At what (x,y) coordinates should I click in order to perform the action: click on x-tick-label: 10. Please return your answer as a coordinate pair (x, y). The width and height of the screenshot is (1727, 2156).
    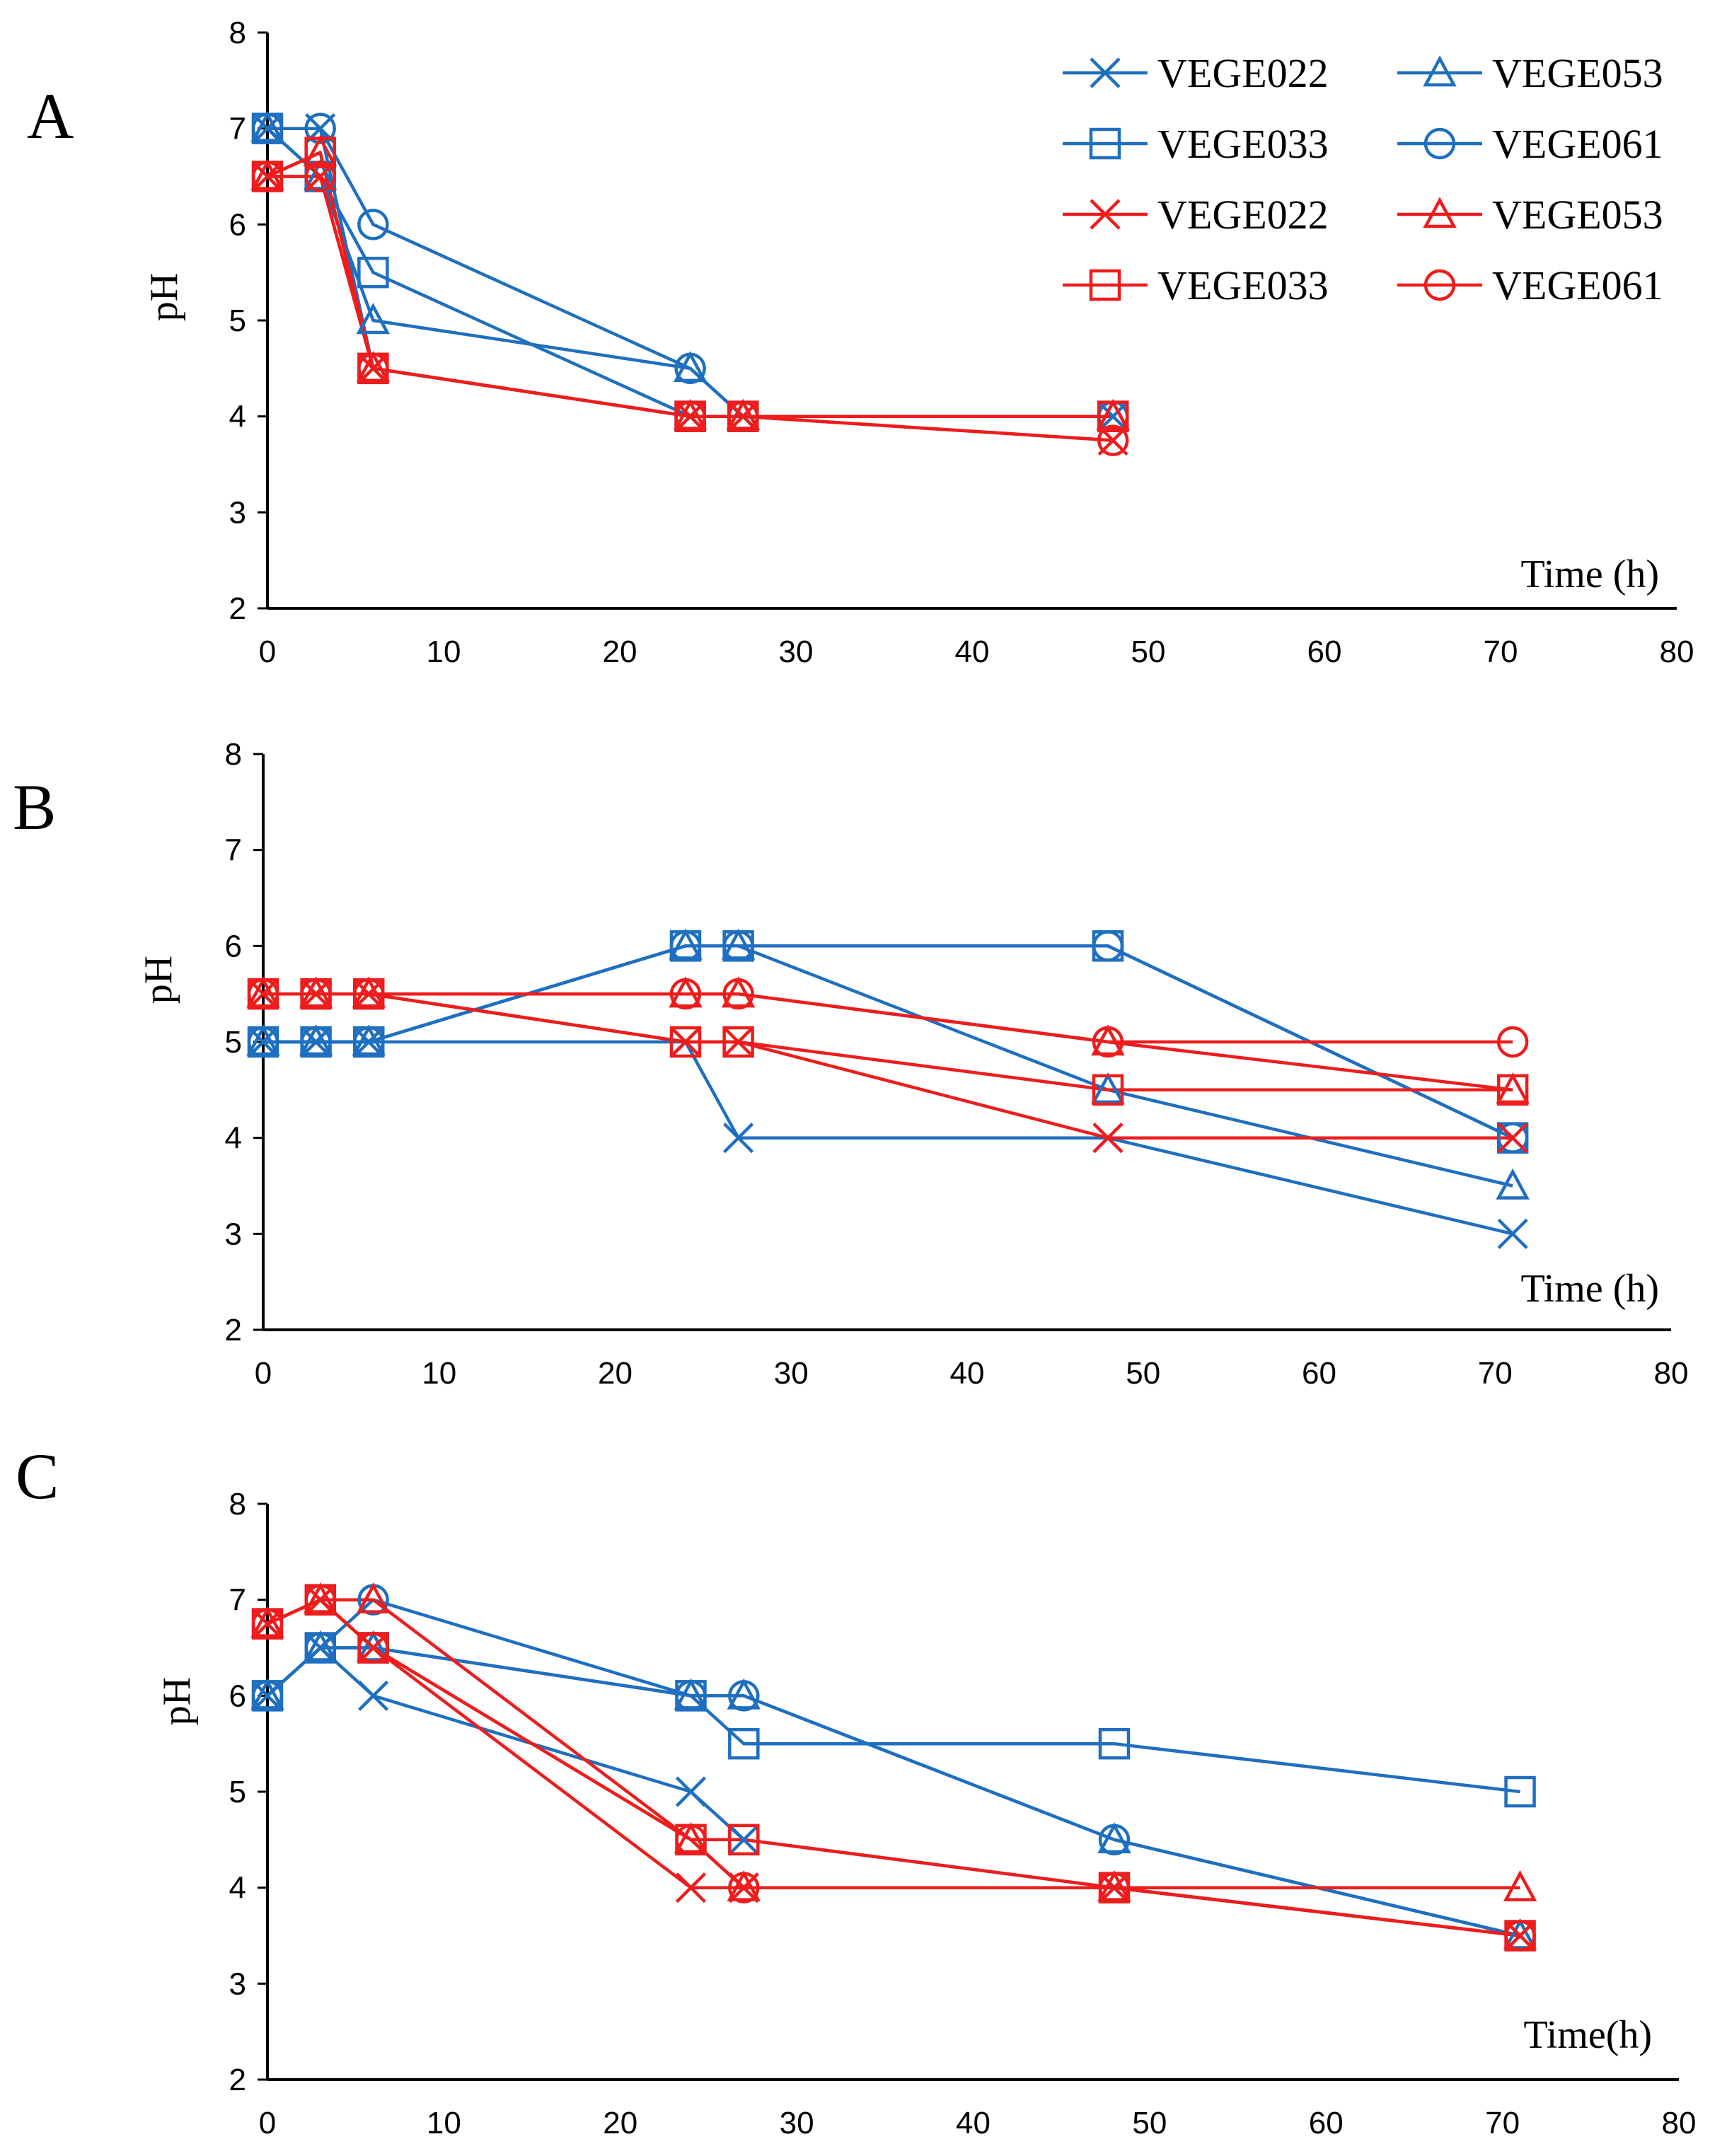
    Looking at the image, I should click on (444, 2123).